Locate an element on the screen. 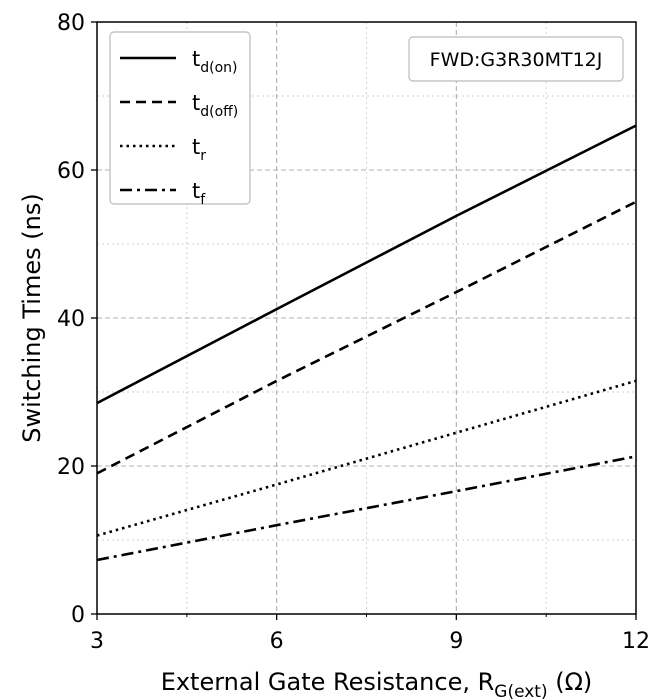  y-tick-label: 40 is located at coordinates (71, 319).